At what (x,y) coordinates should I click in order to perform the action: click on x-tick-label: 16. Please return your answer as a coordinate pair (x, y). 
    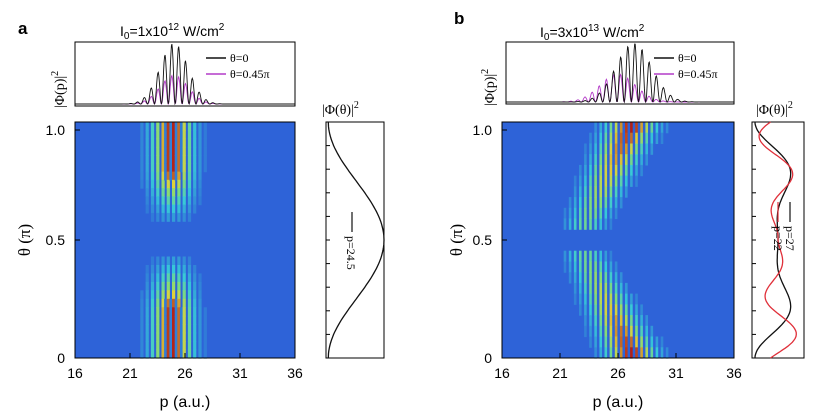
    Looking at the image, I should click on (502, 373).